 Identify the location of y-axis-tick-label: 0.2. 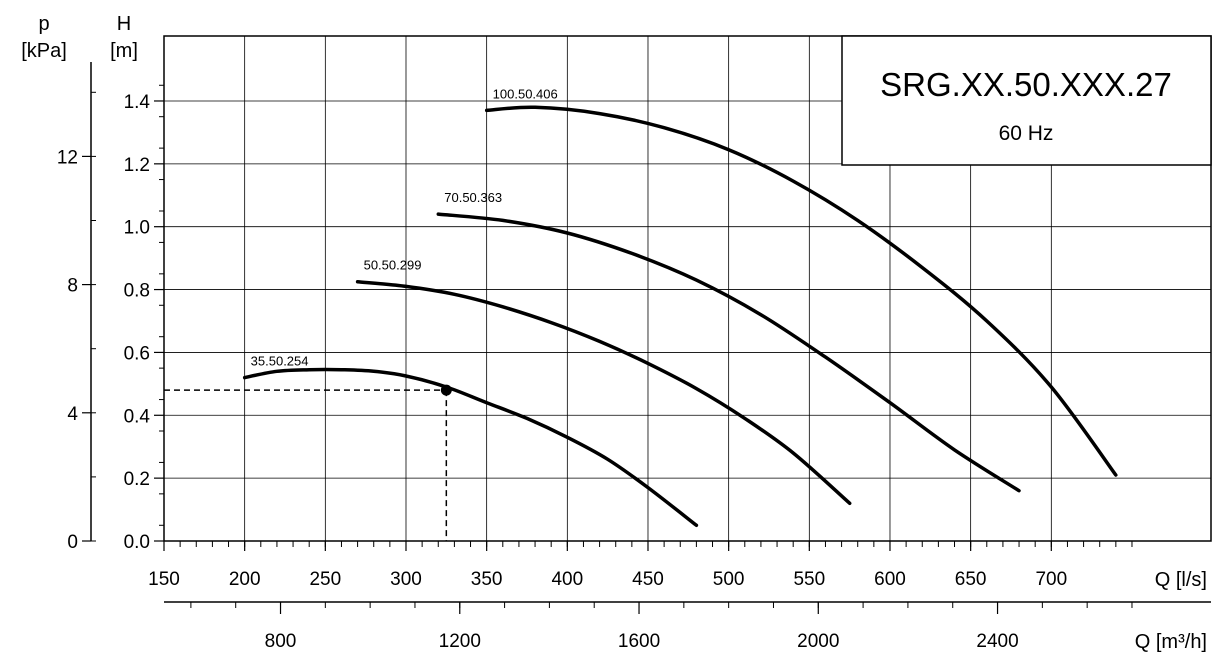
(137, 479).